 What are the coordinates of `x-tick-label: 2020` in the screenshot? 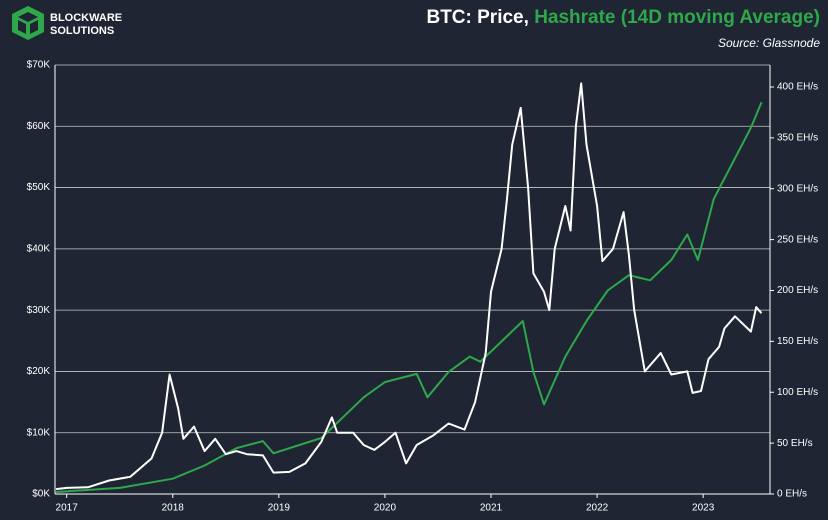 It's located at (385, 508).